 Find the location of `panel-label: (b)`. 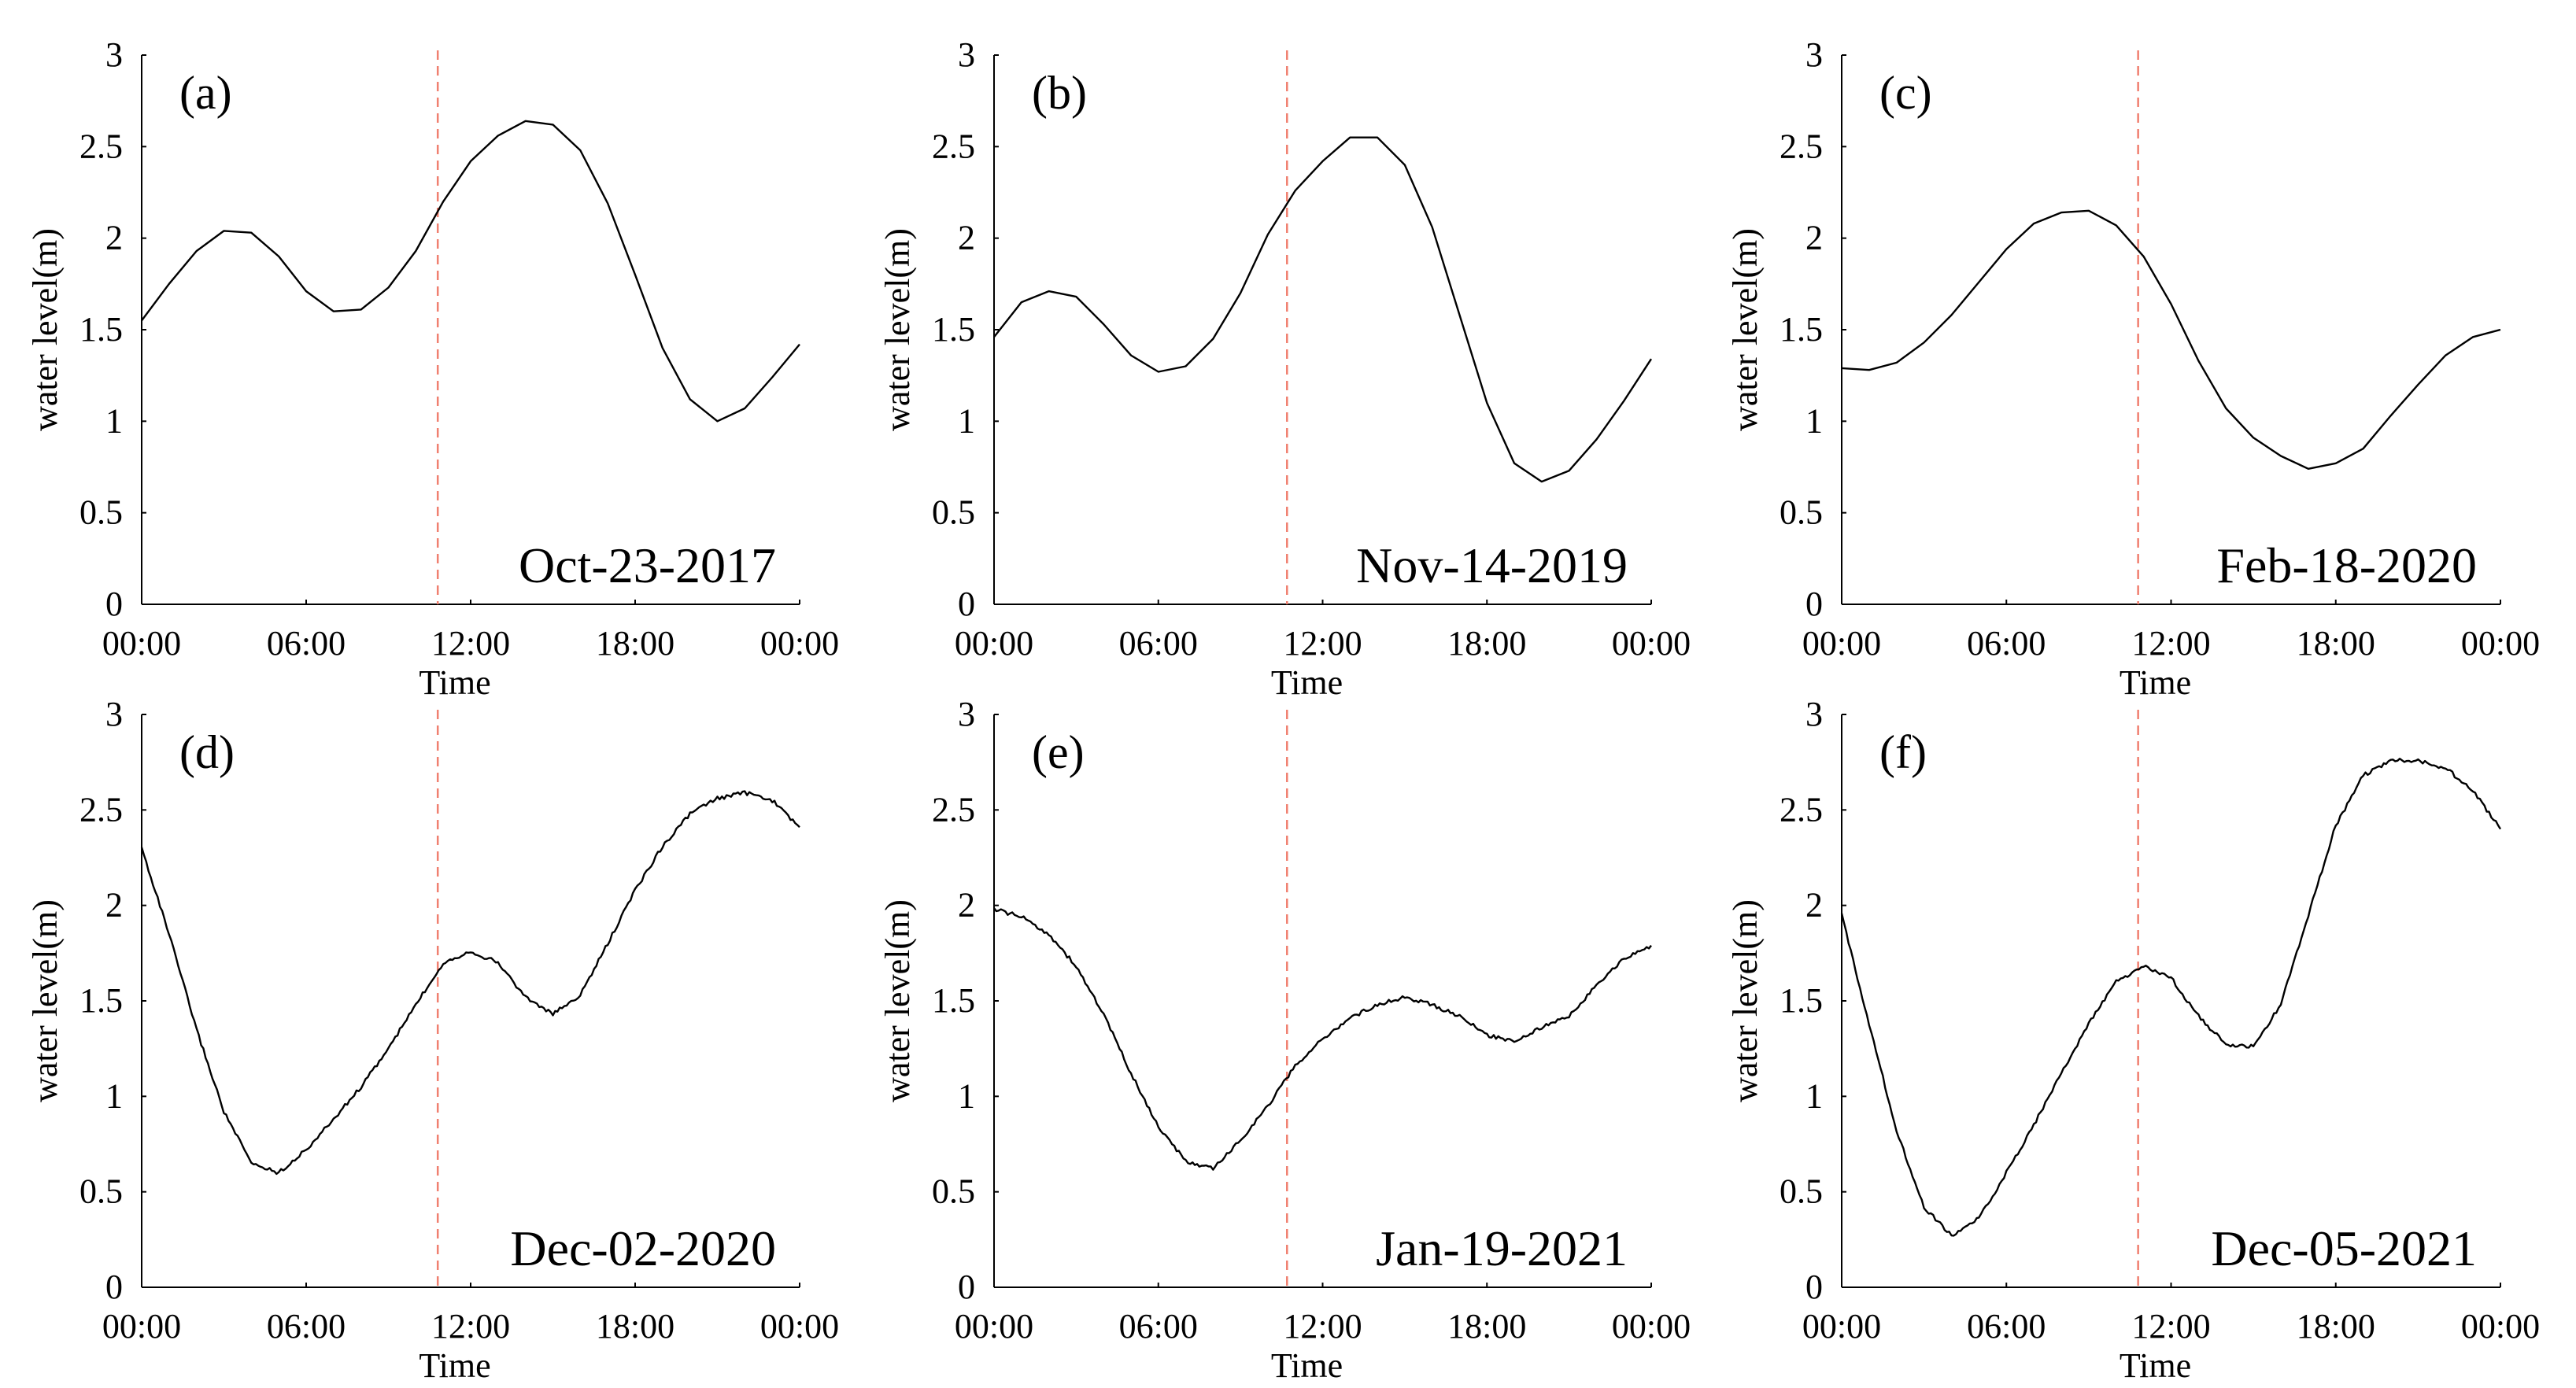

panel-label: (b) is located at coordinates (1059, 93).